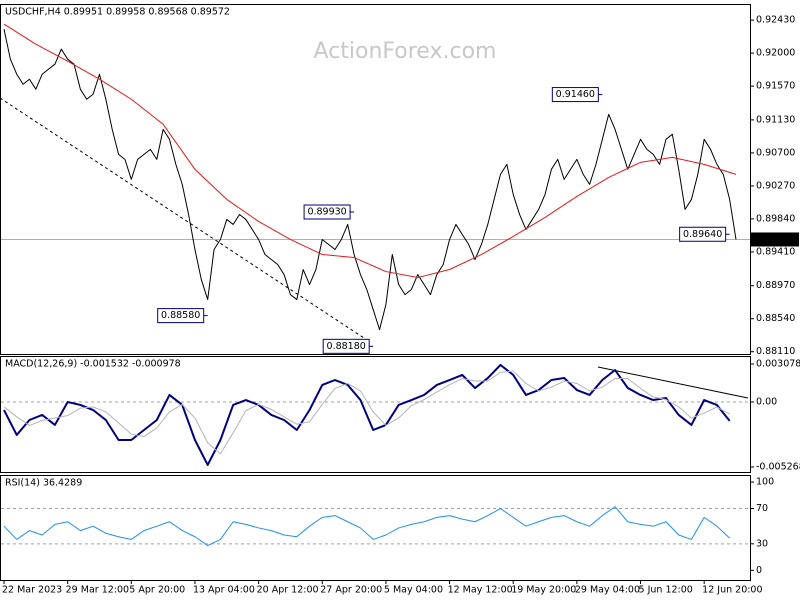  Describe the element at coordinates (765, 482) in the screenshot. I see `y-tick-label: 100` at that location.